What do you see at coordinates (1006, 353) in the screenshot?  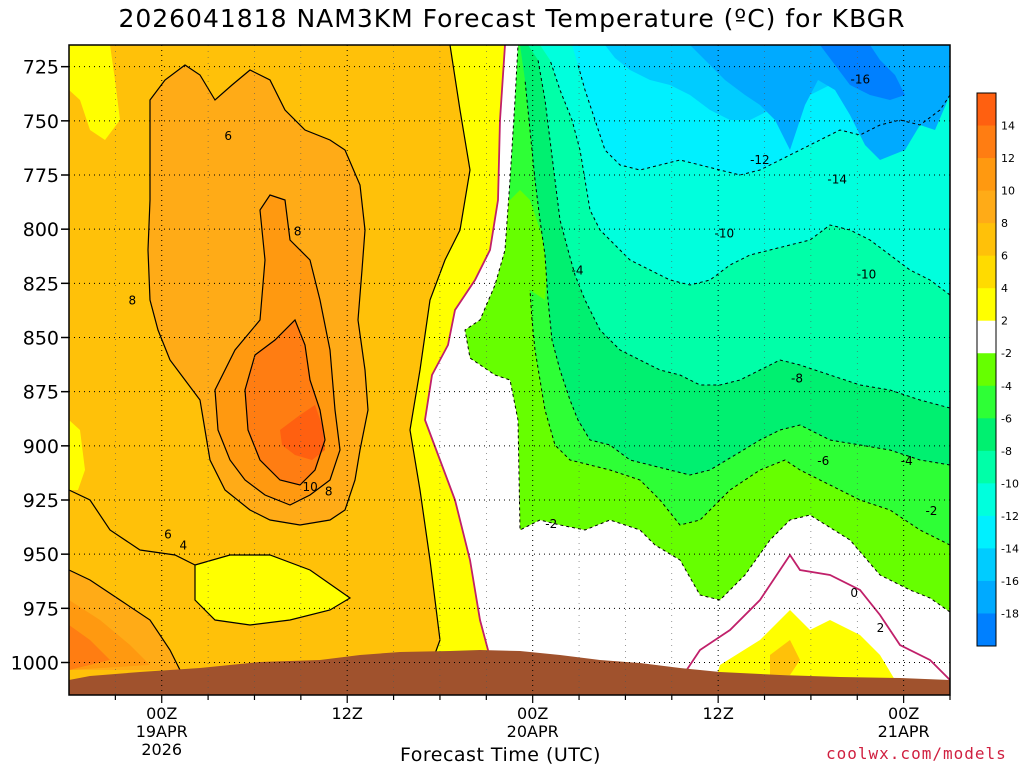 I see `colorbar-label: -2` at bounding box center [1006, 353].